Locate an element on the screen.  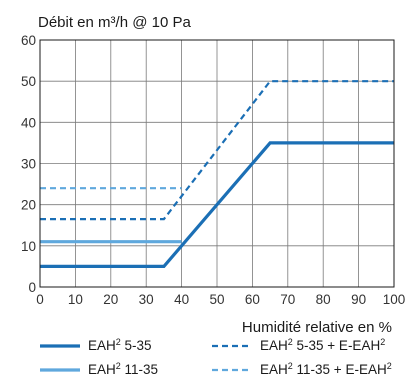
chart-title: Débit en m³/h @ 10 Pa is located at coordinates (114, 22).